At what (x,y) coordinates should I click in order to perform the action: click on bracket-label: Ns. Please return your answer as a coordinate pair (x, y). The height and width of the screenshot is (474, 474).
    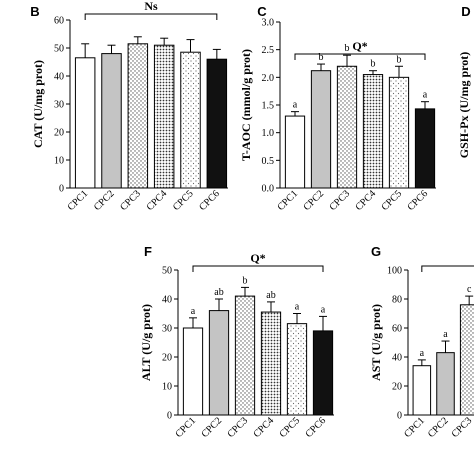
    Looking at the image, I should click on (151, 6).